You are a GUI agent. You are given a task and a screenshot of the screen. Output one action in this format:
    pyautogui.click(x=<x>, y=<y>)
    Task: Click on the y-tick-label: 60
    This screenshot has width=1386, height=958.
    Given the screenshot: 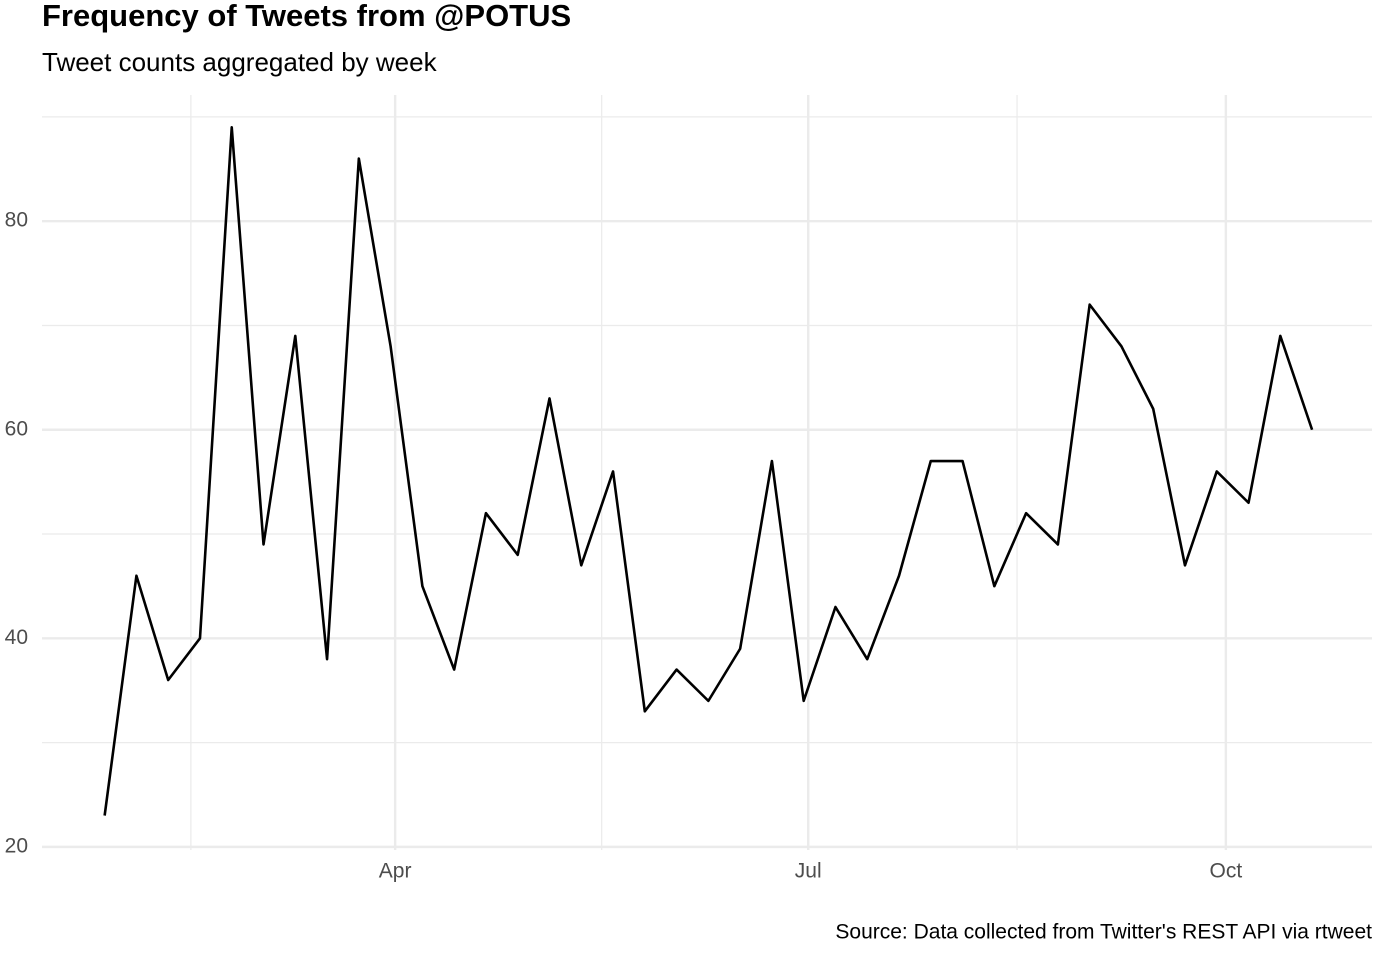 What is the action you would take?
    pyautogui.click(x=16, y=428)
    